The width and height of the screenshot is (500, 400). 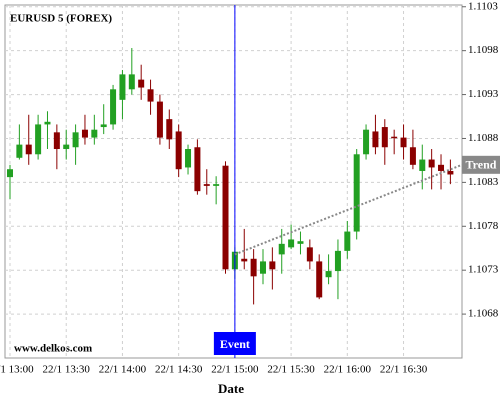 I want to click on x-tick-label: 22/1 13:30, so click(x=67, y=370).